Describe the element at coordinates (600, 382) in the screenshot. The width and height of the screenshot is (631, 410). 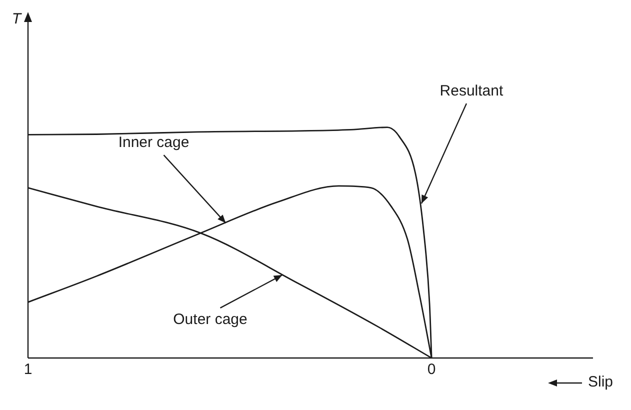
I see `x-axis-title: Slip` at that location.